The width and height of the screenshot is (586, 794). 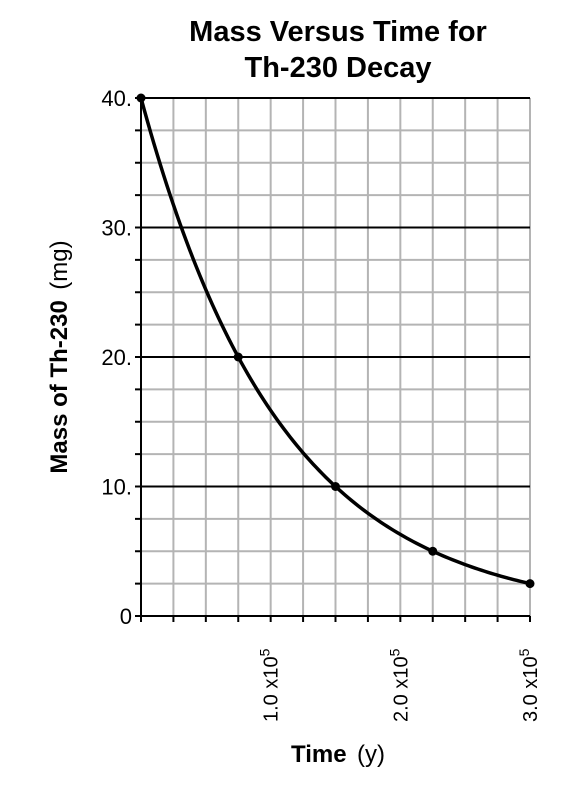 I want to click on y-tick-label: 40., so click(x=116, y=98).